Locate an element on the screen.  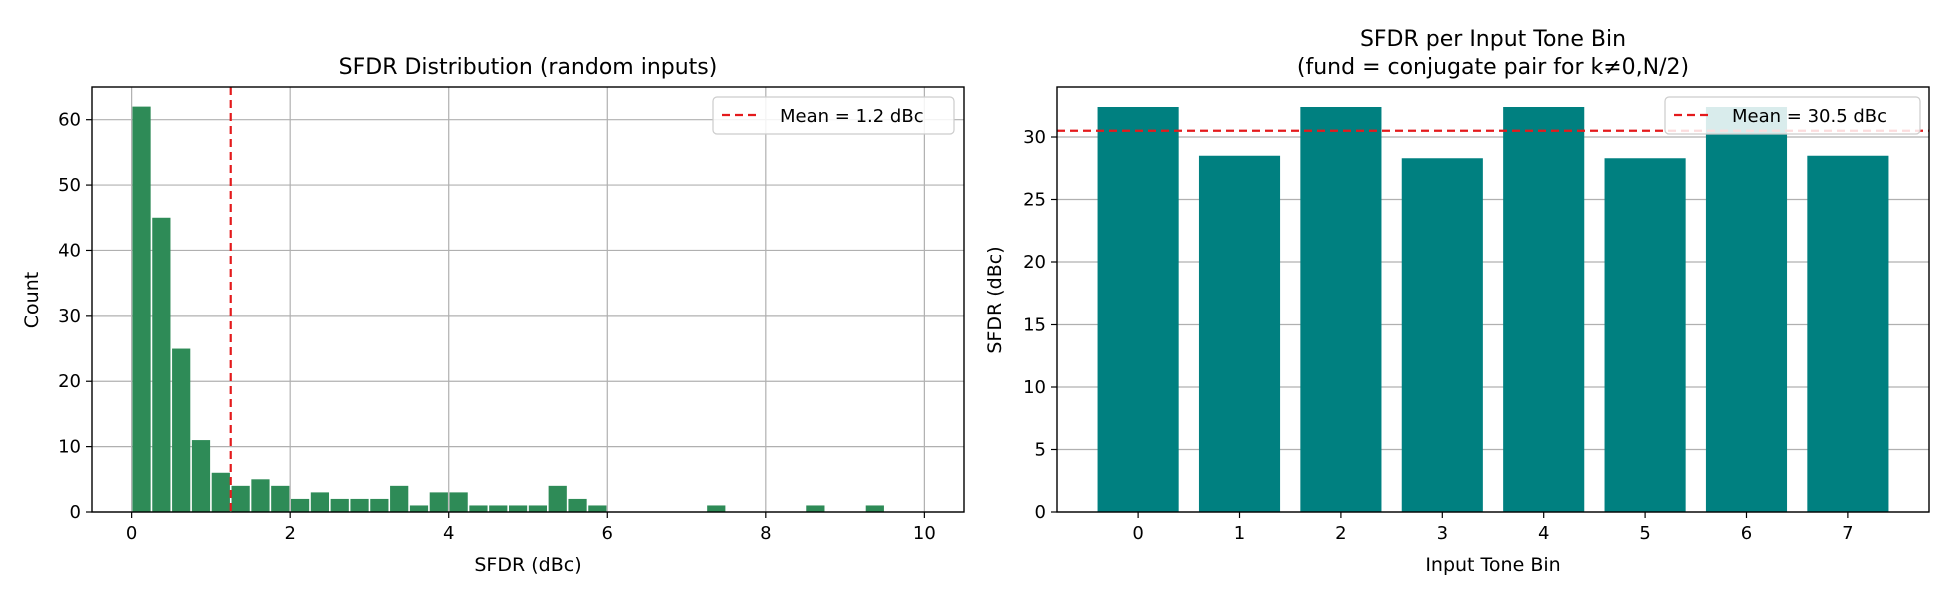
chart1-x-tick-label: 2 is located at coordinates (289, 533).